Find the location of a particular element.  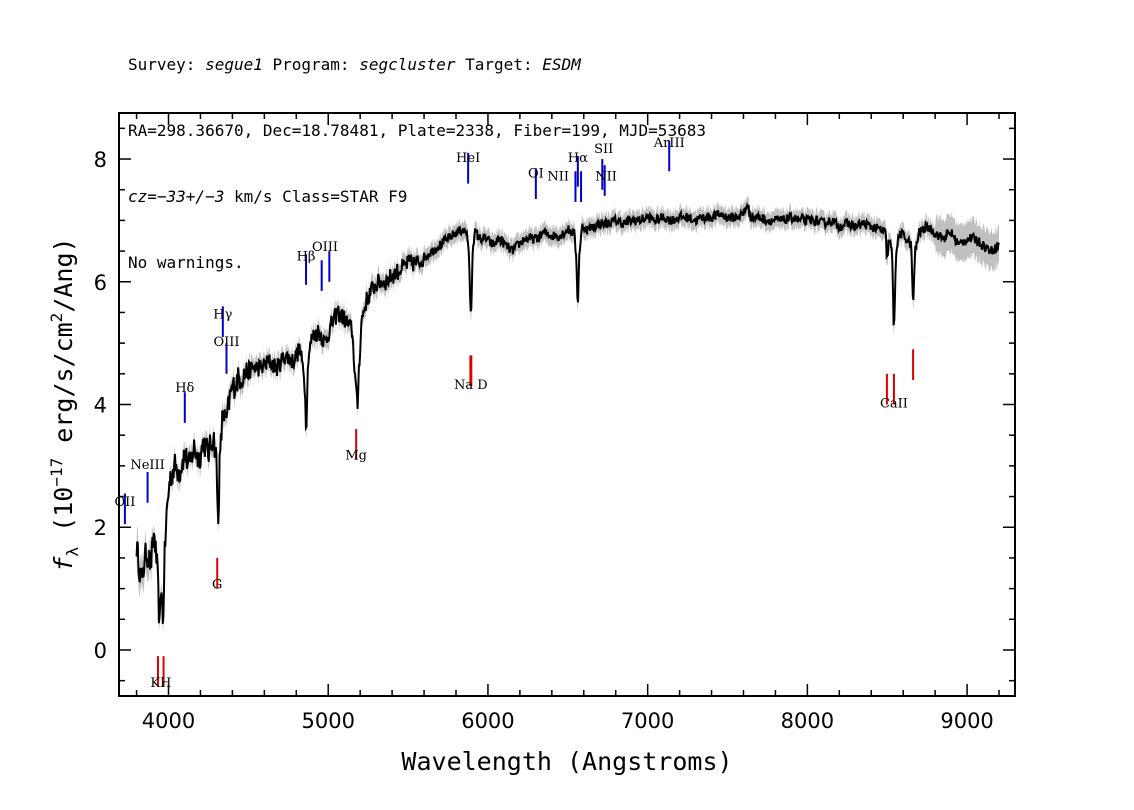

y-tick-label: 0 is located at coordinates (100, 651).